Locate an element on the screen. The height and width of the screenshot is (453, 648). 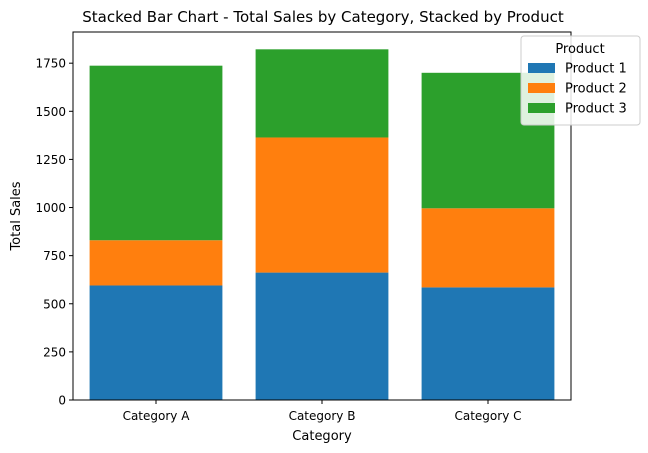
legend-label-product-3: Product 3 is located at coordinates (596, 109).